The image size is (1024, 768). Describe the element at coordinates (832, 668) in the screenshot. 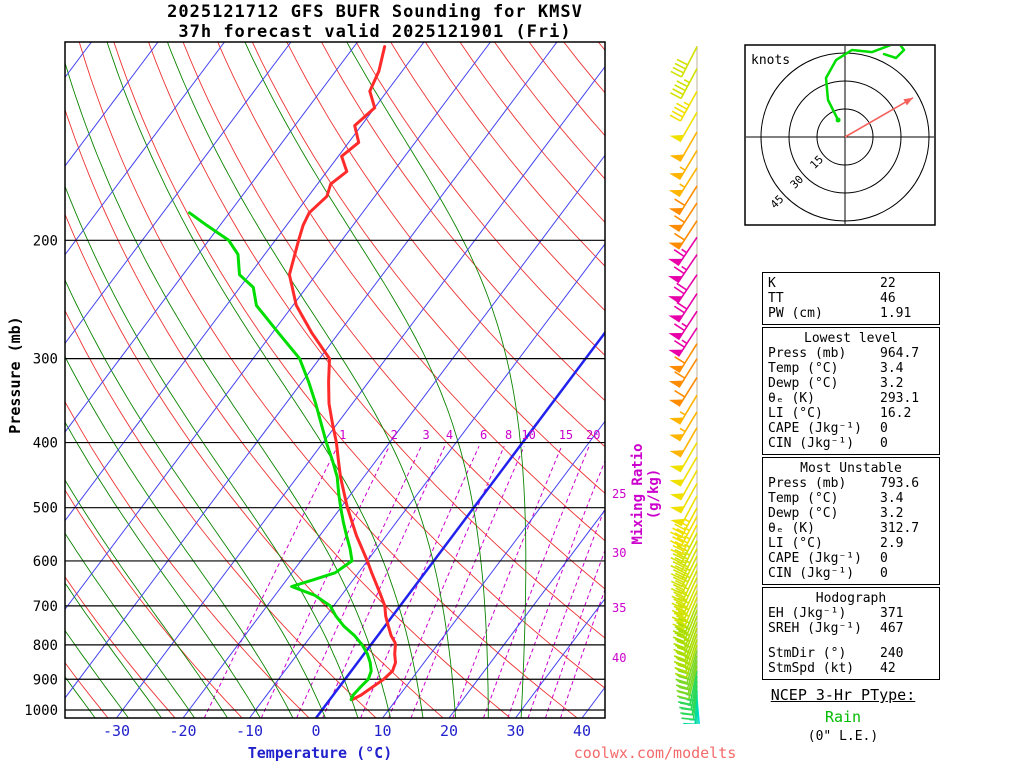

I see `index-row: StmSpd (kt) 42` at that location.